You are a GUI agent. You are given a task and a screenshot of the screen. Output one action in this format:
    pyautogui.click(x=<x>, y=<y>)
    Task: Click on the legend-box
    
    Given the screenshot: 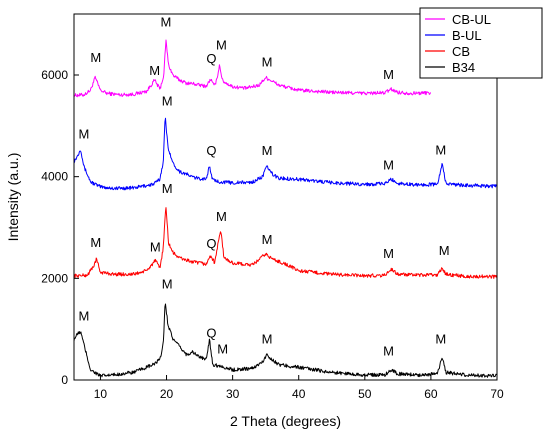 What is the action you would take?
    pyautogui.click(x=481, y=43)
    